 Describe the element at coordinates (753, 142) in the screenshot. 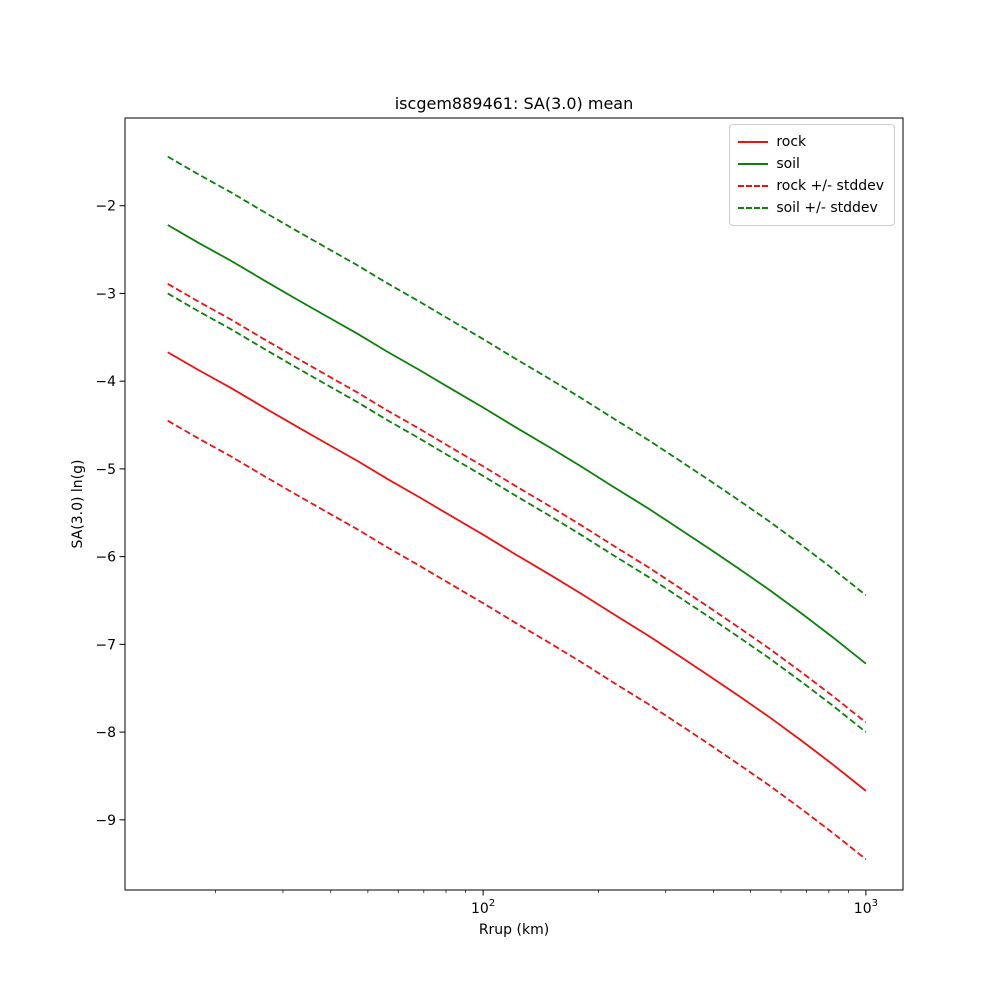

I see `rock-line-sample-icon` at that location.